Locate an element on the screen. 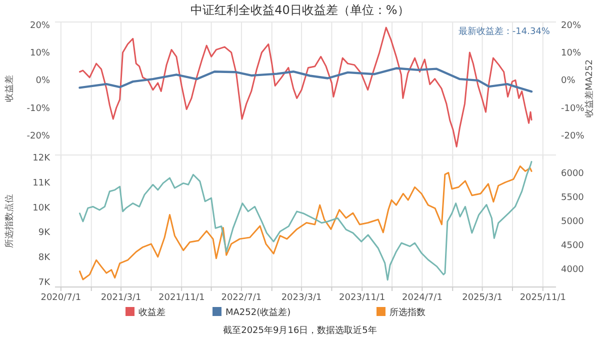 Image resolution: width=600 pixels, height=340 pixels. y-axis-title: 收益差 is located at coordinates (9, 88).